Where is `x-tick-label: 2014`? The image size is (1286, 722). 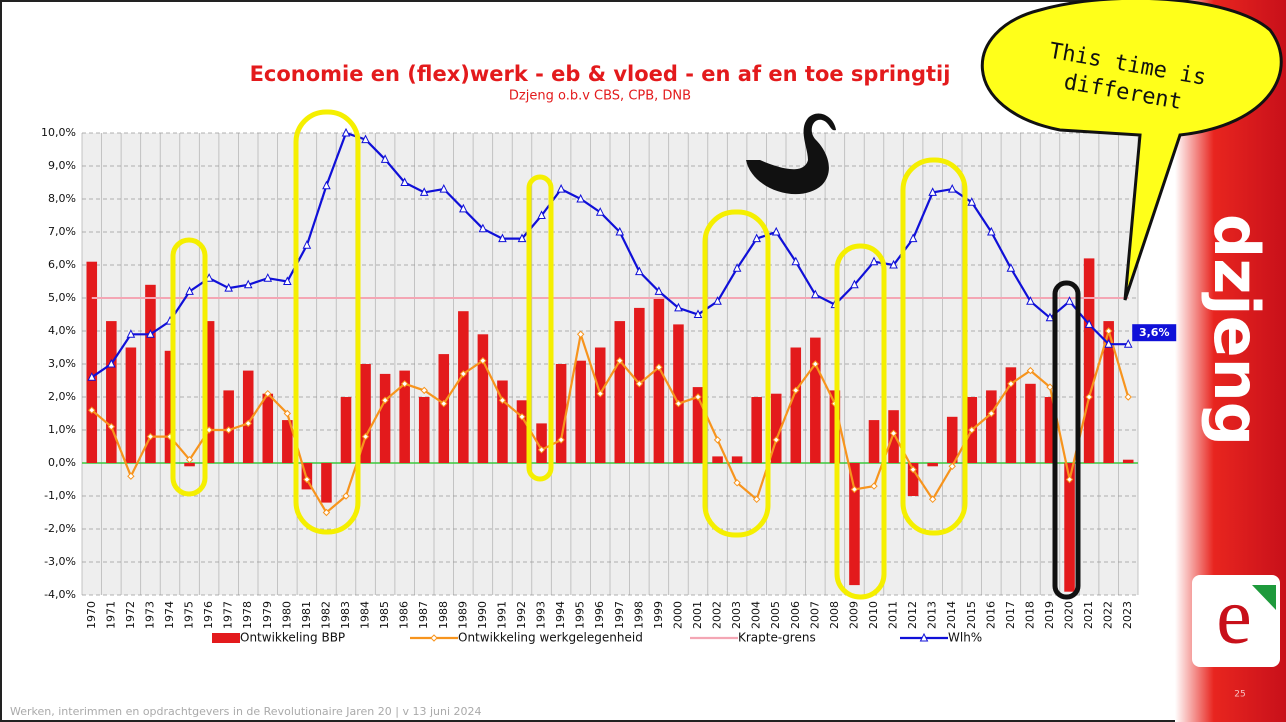
x-tick-label: 2014 is located at coordinates (951, 615).